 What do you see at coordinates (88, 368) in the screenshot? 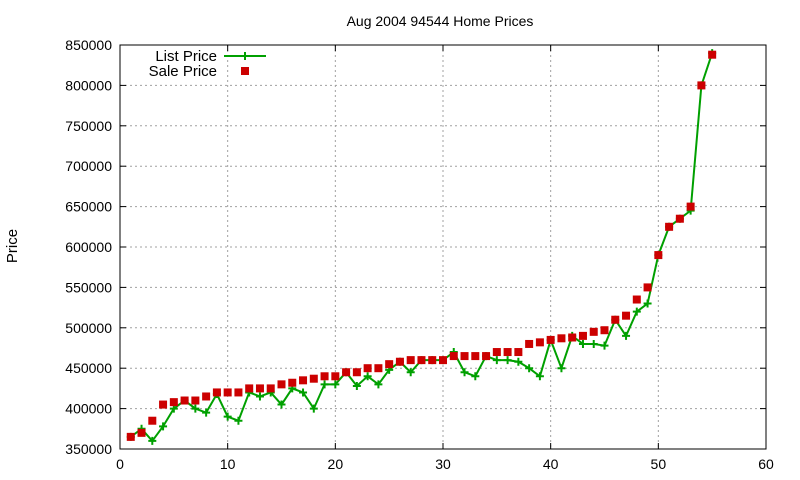
I see `y-tick-label: 450000` at bounding box center [88, 368].